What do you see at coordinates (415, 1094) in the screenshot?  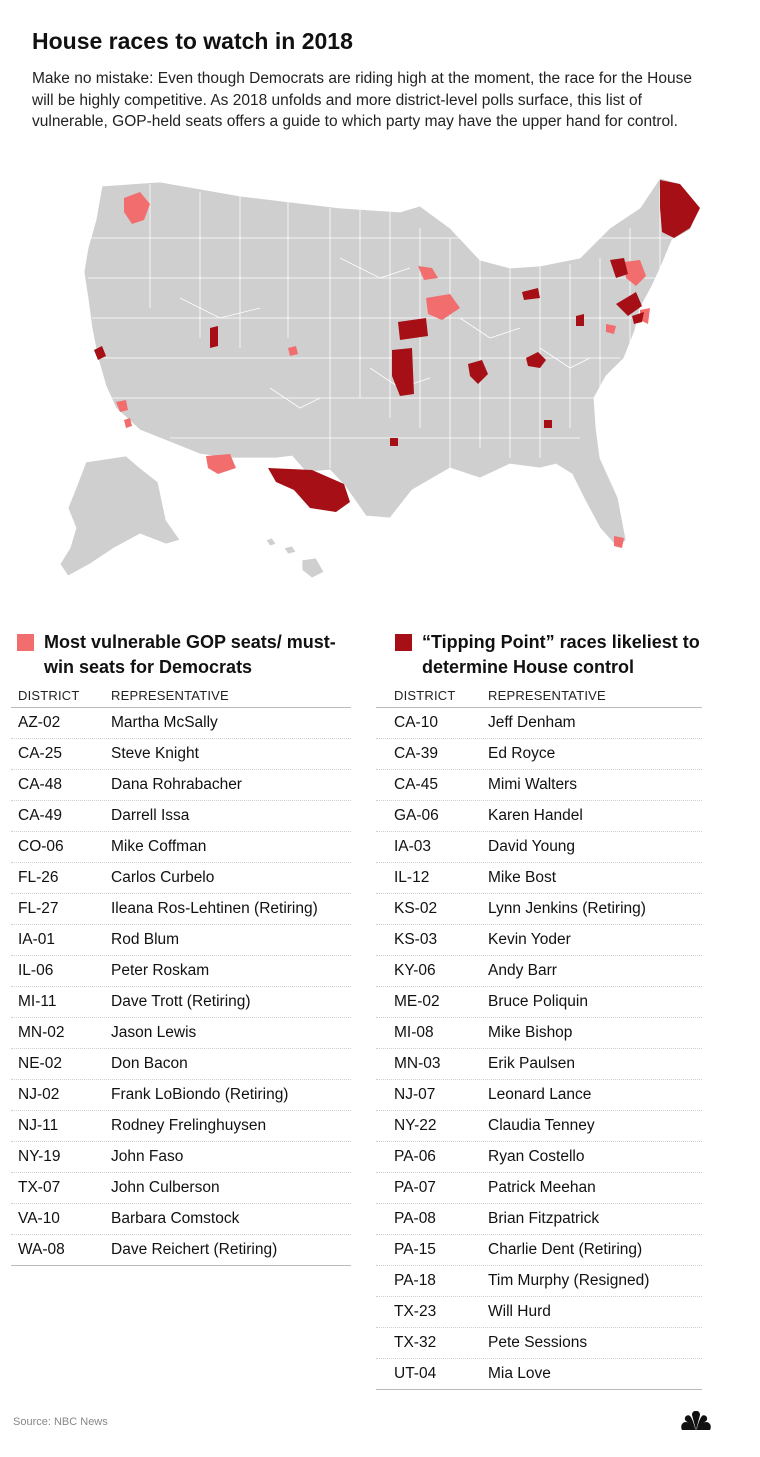 I see `district-cell: NJ-07` at bounding box center [415, 1094].